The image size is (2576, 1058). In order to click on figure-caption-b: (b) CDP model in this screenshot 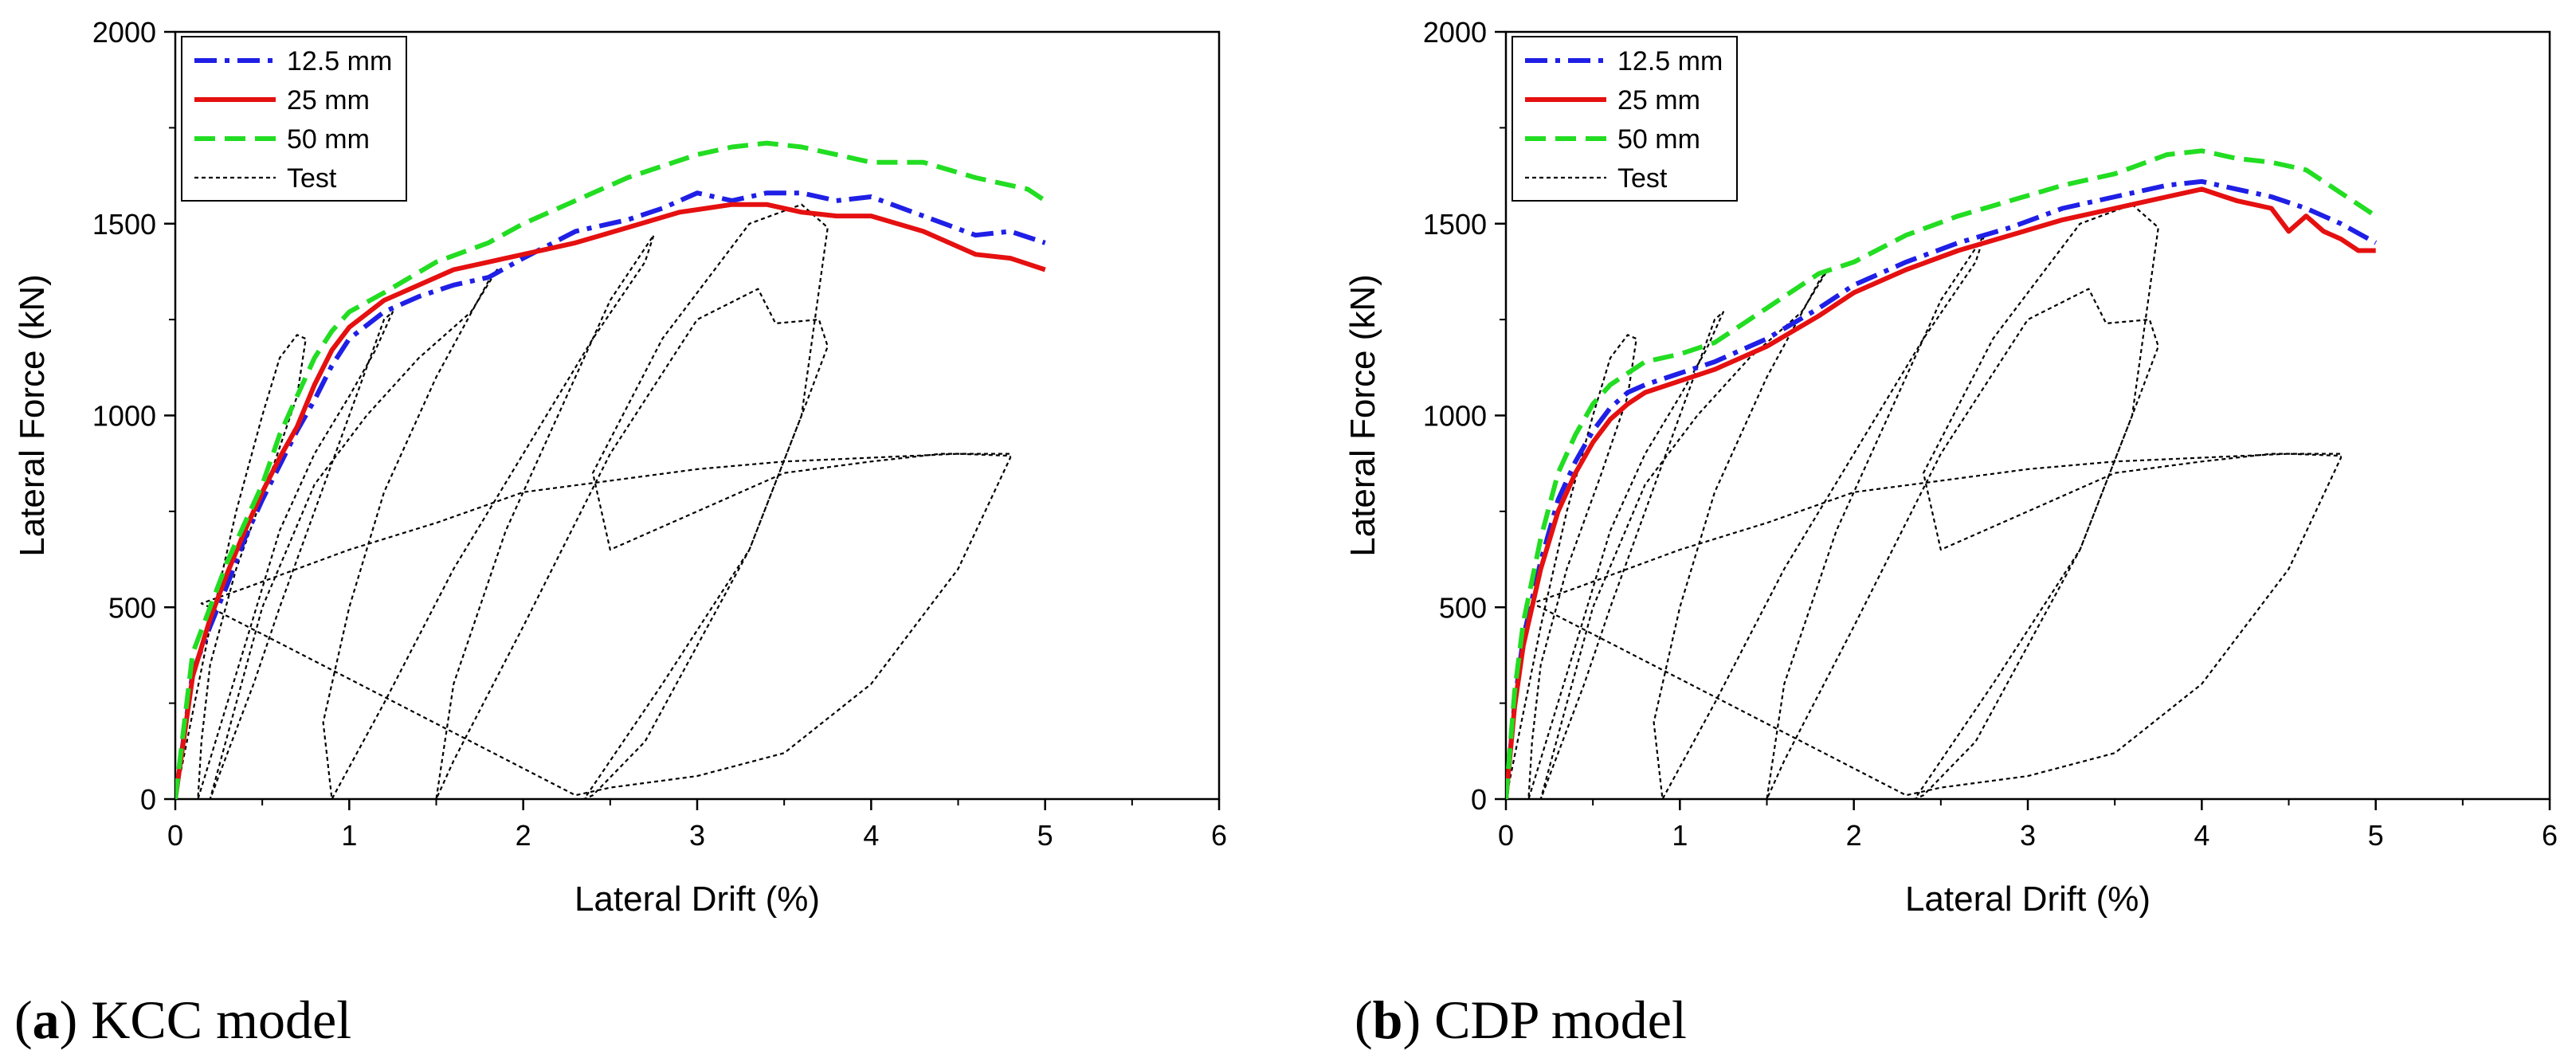, I will do `click(1521, 1019)`.